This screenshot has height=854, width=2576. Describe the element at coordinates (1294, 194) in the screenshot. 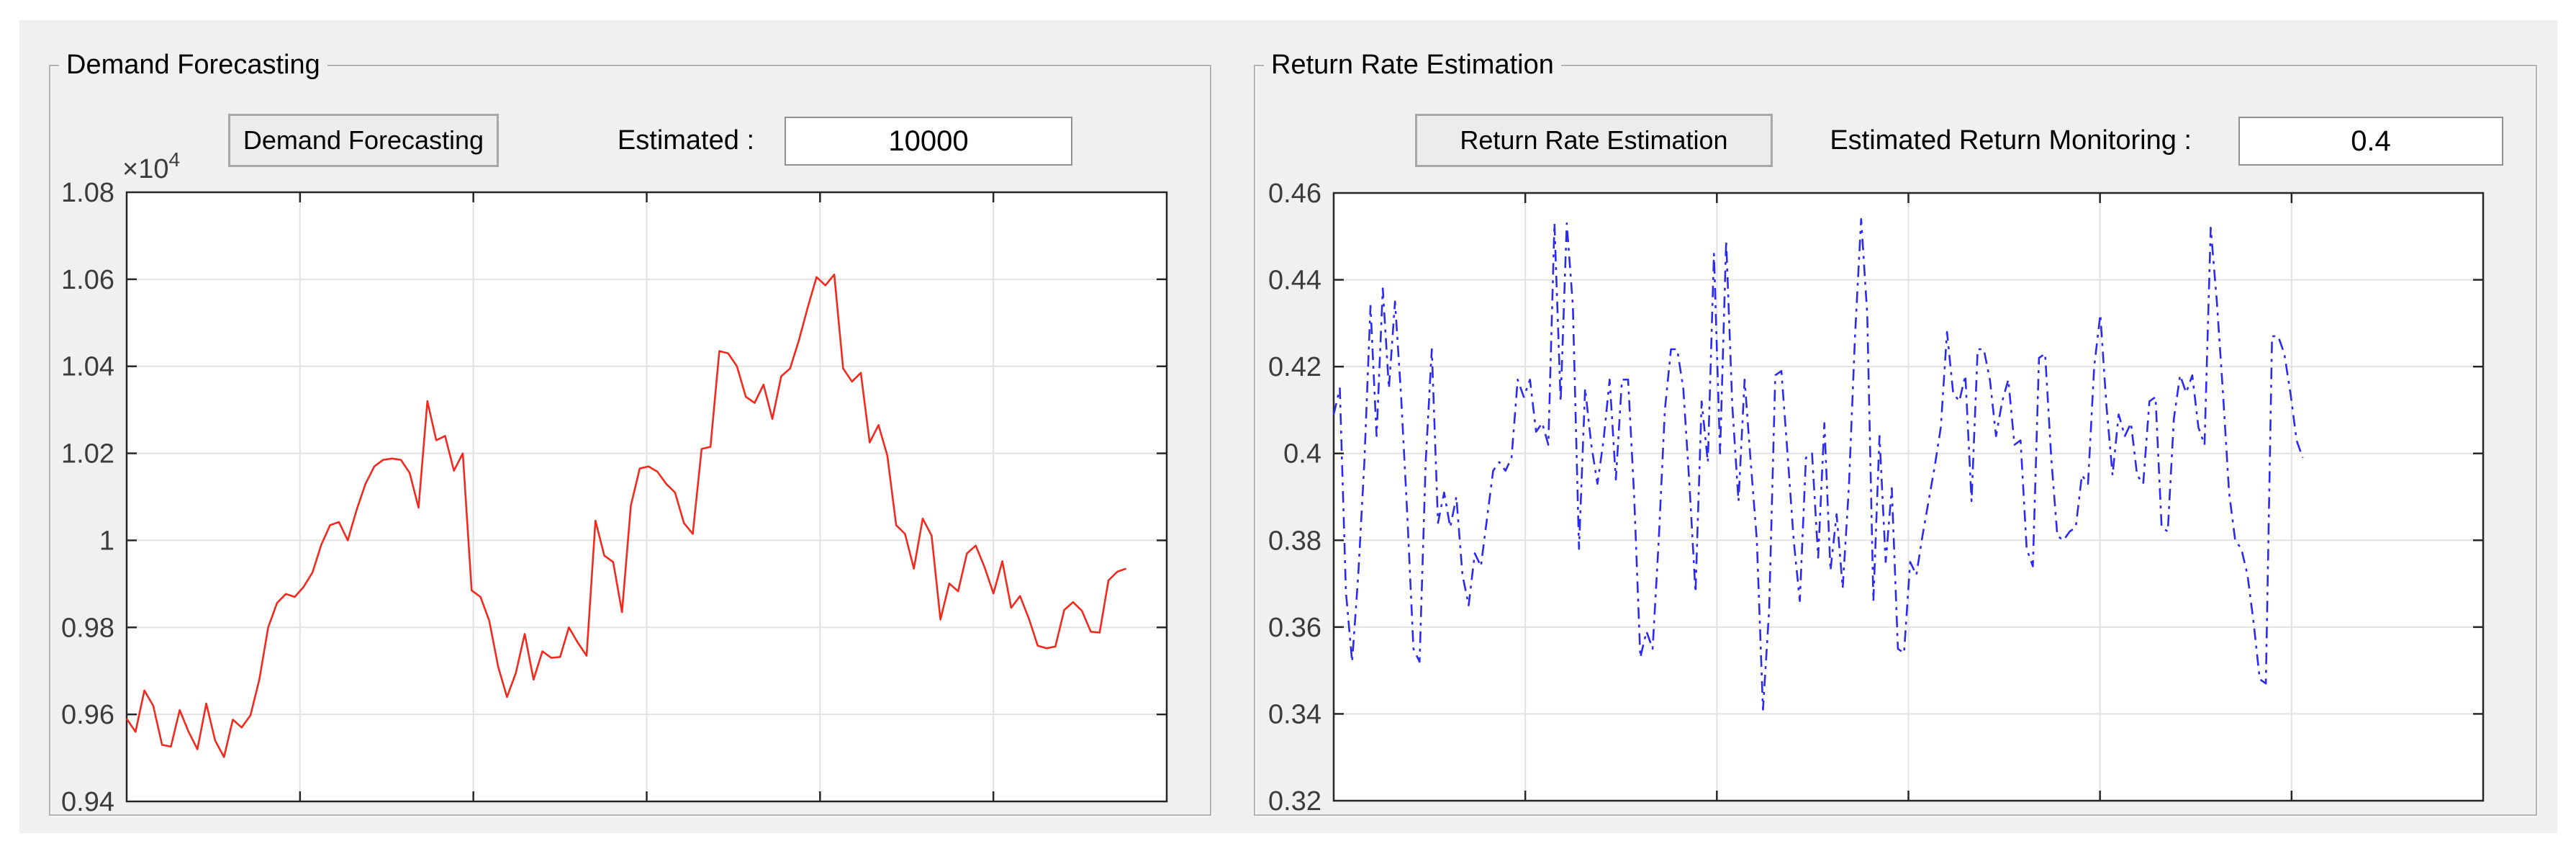

I see `svg-text: 0.46` at that location.